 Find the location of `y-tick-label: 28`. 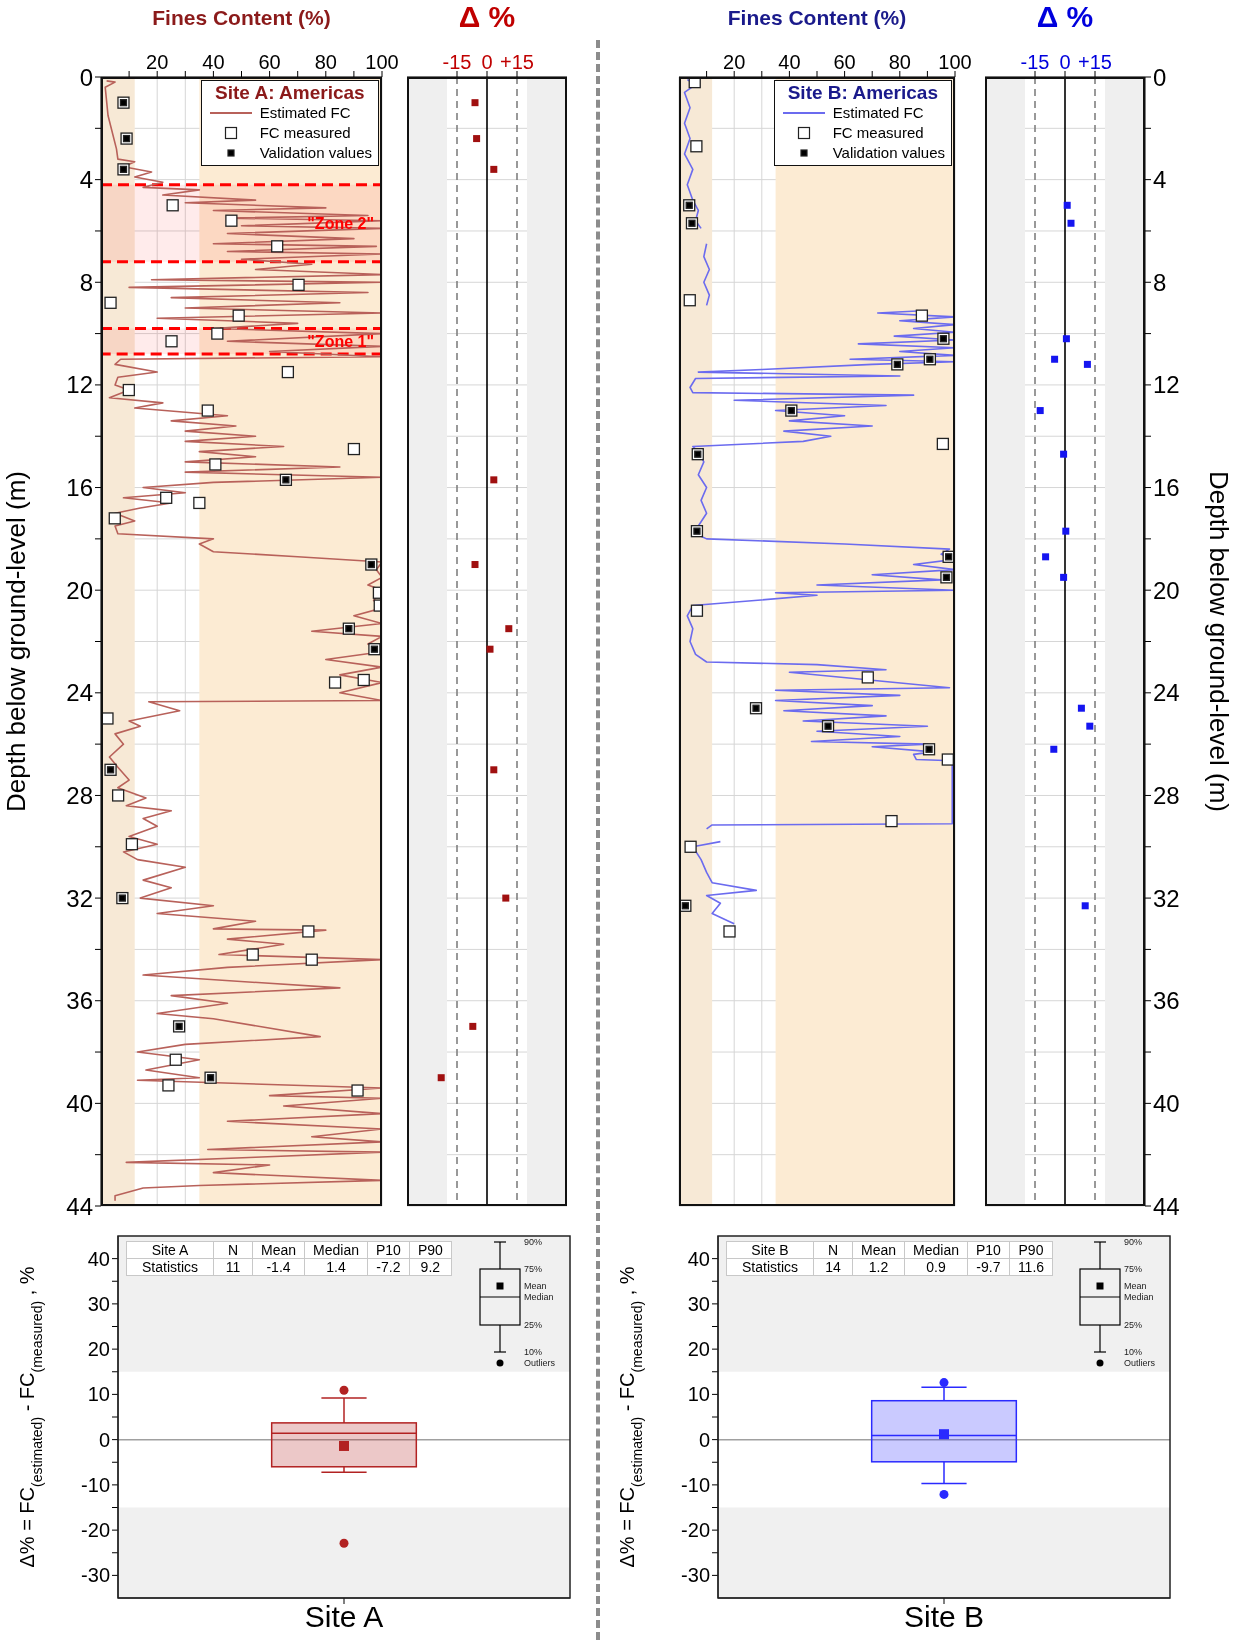

y-tick-label: 28 is located at coordinates (79, 795).